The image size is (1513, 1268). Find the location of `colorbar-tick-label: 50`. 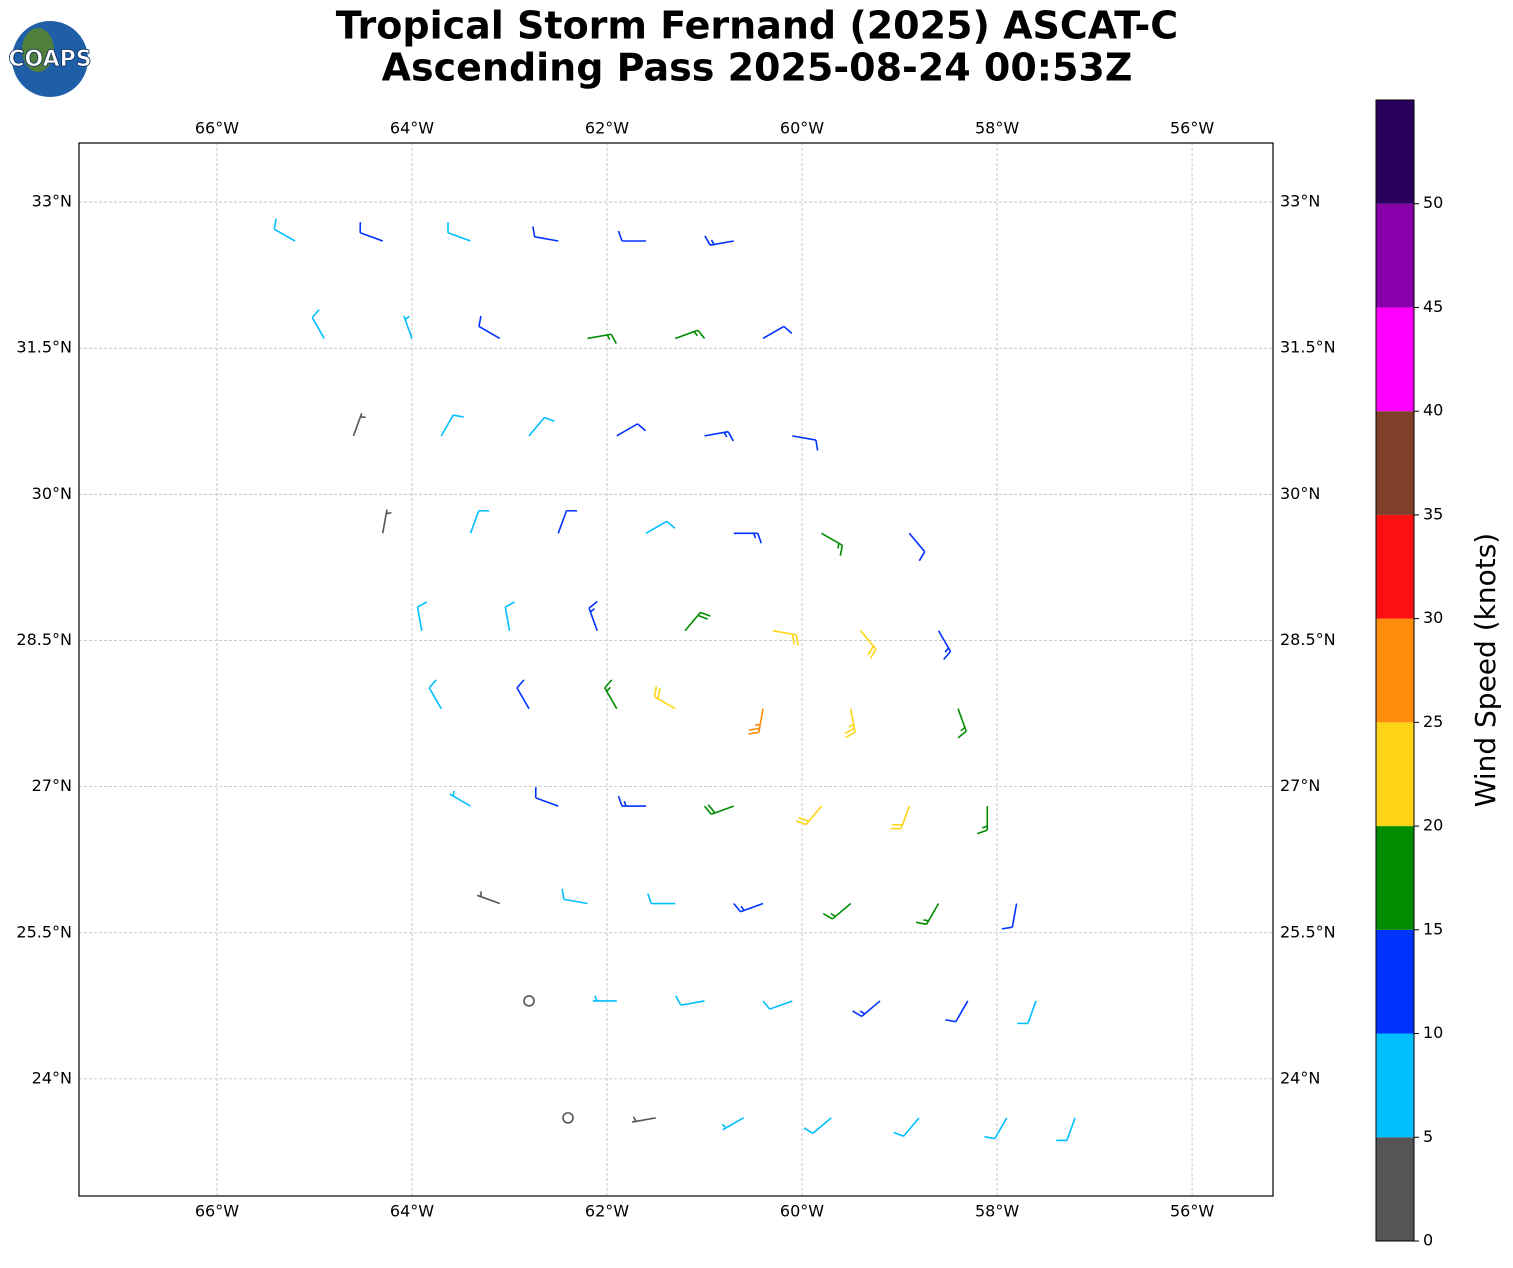

colorbar-tick-label: 50 is located at coordinates (1433, 202).